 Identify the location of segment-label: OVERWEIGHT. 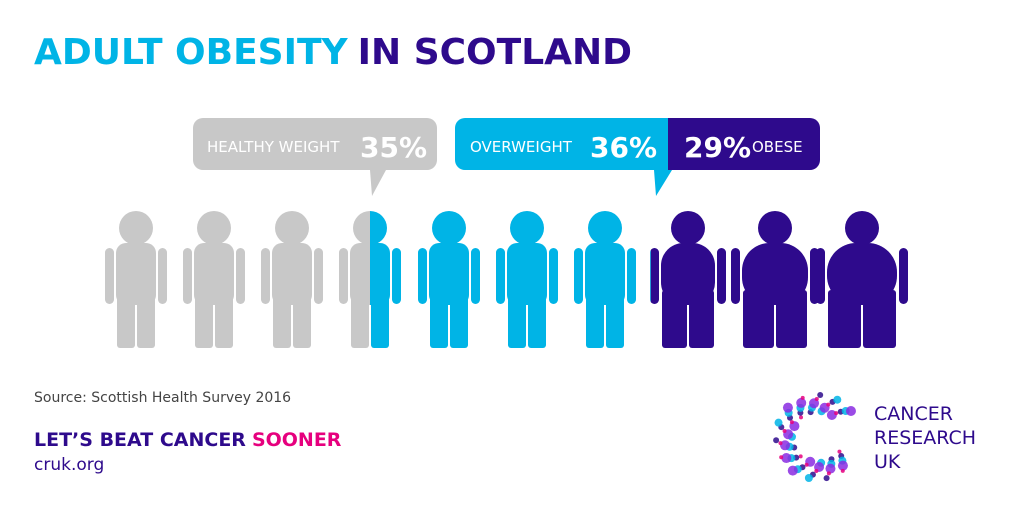
(521, 147).